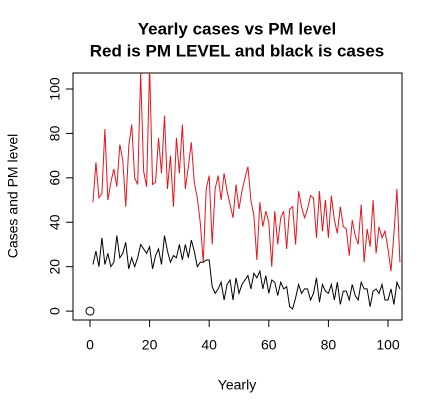  Describe the element at coordinates (209, 345) in the screenshot. I see `x-tick-label: 40` at that location.